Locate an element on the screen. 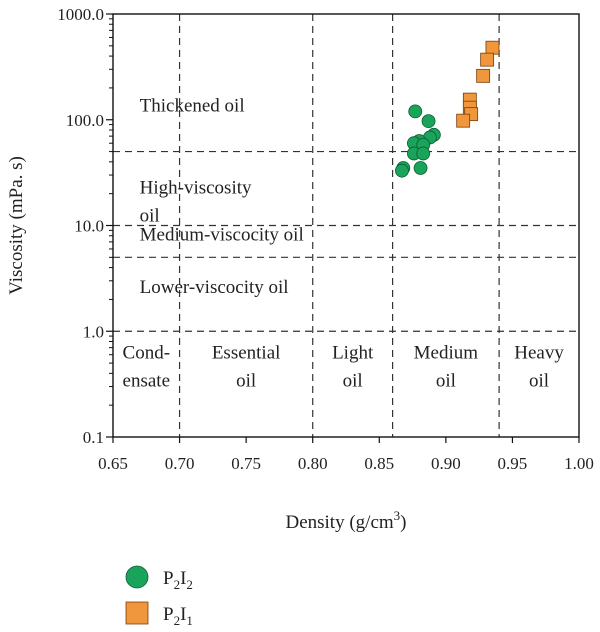  legend-square-marker is located at coordinates (137, 613).